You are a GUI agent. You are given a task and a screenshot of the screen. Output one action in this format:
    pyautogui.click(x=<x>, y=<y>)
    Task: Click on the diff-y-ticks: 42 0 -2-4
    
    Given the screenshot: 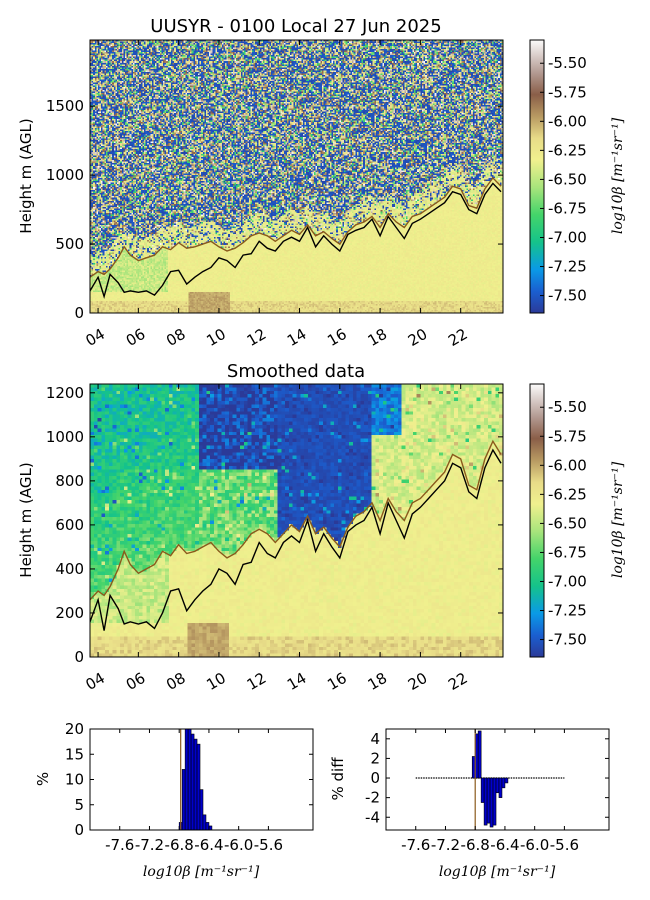 What is the action you would take?
    pyautogui.click(x=487, y=778)
    